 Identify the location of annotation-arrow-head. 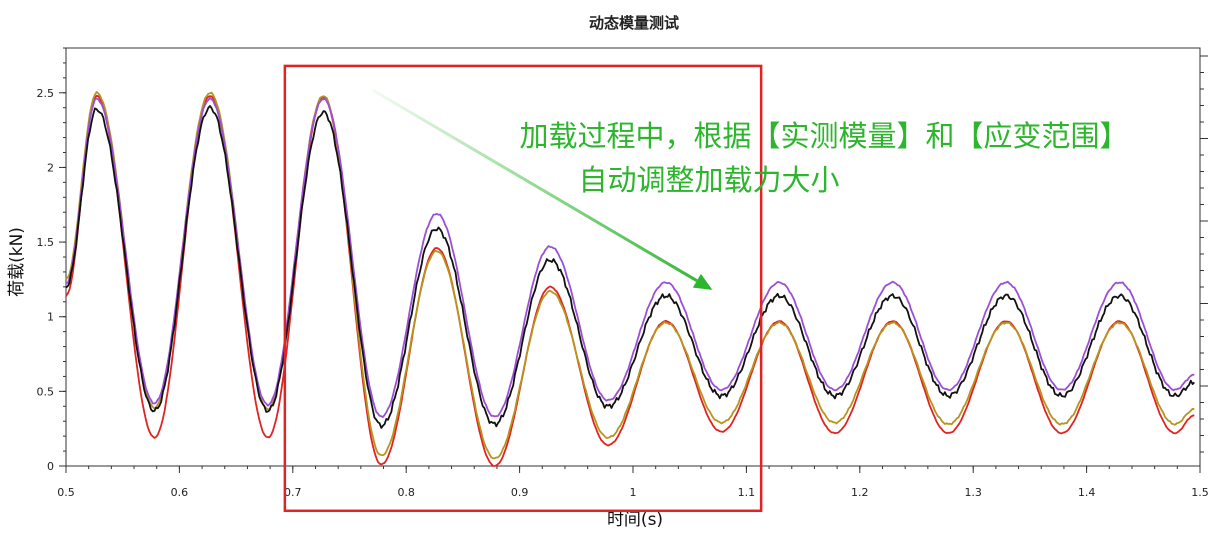
(702, 281).